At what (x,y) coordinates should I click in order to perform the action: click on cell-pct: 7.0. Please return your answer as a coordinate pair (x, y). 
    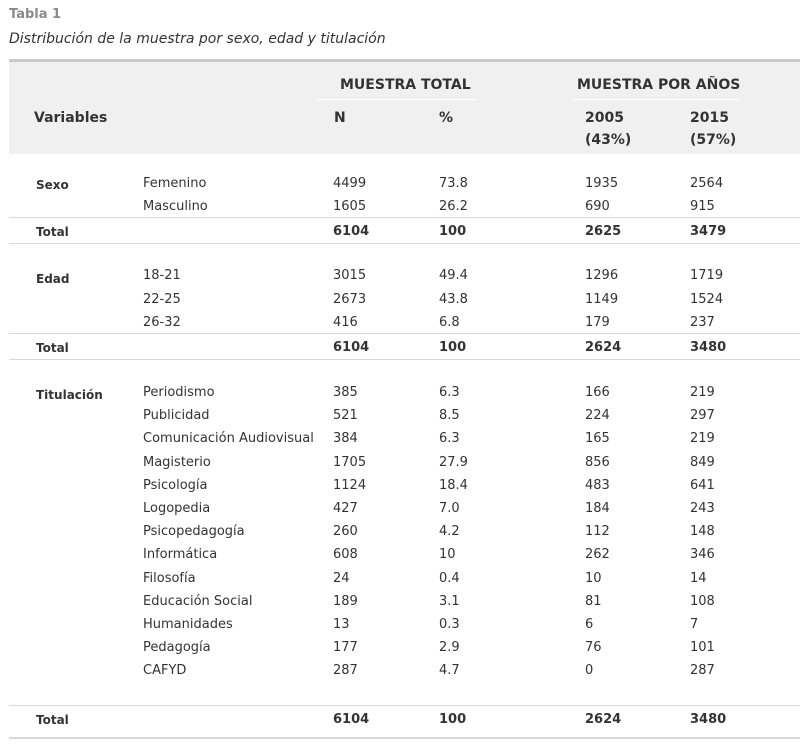
    Looking at the image, I should click on (449, 508).